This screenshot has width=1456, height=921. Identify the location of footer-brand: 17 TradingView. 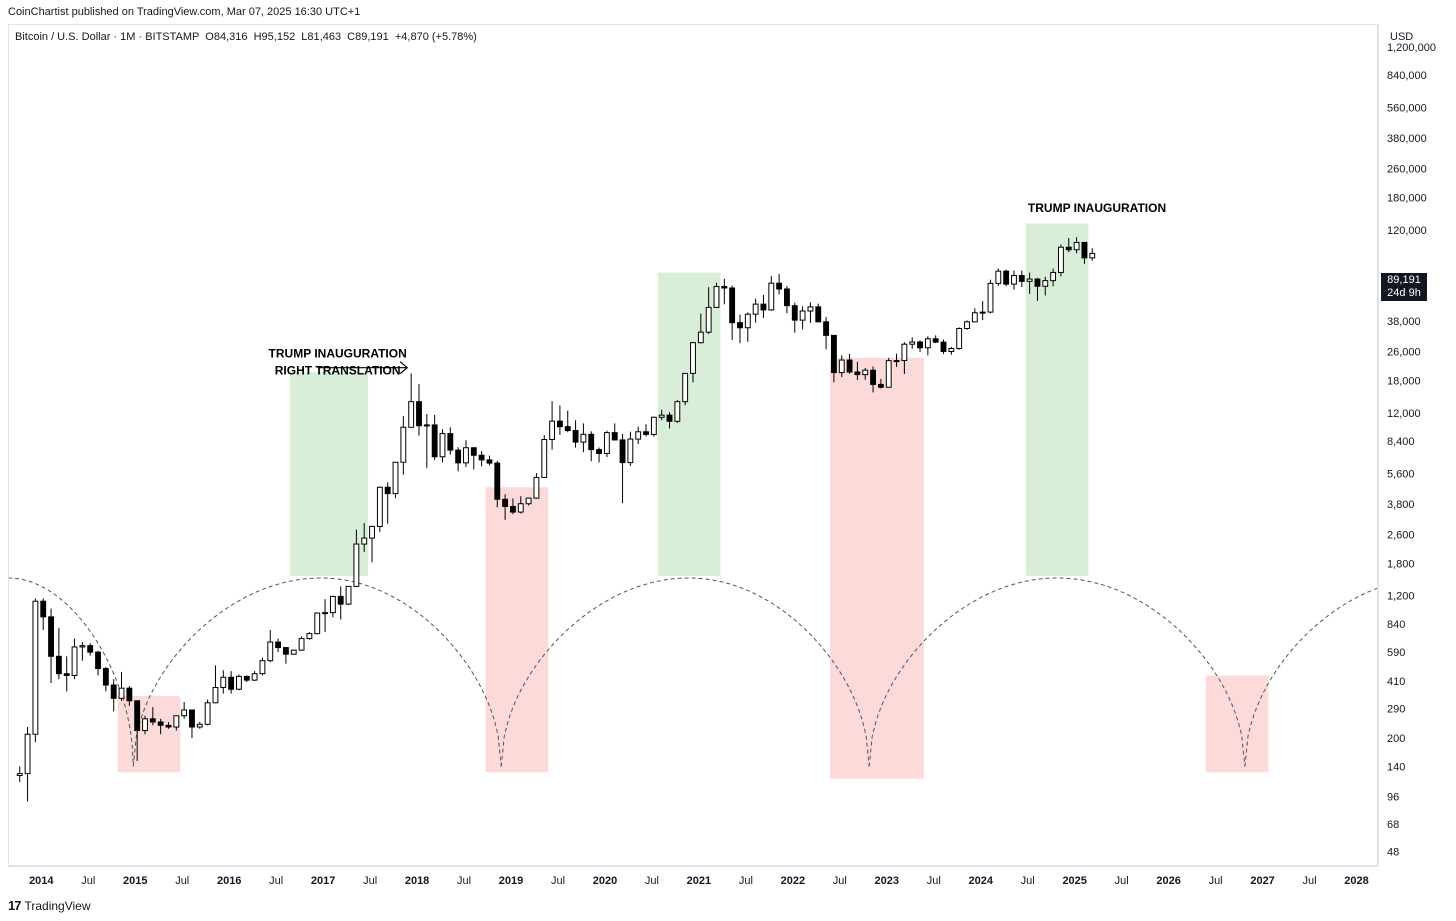
(49, 905).